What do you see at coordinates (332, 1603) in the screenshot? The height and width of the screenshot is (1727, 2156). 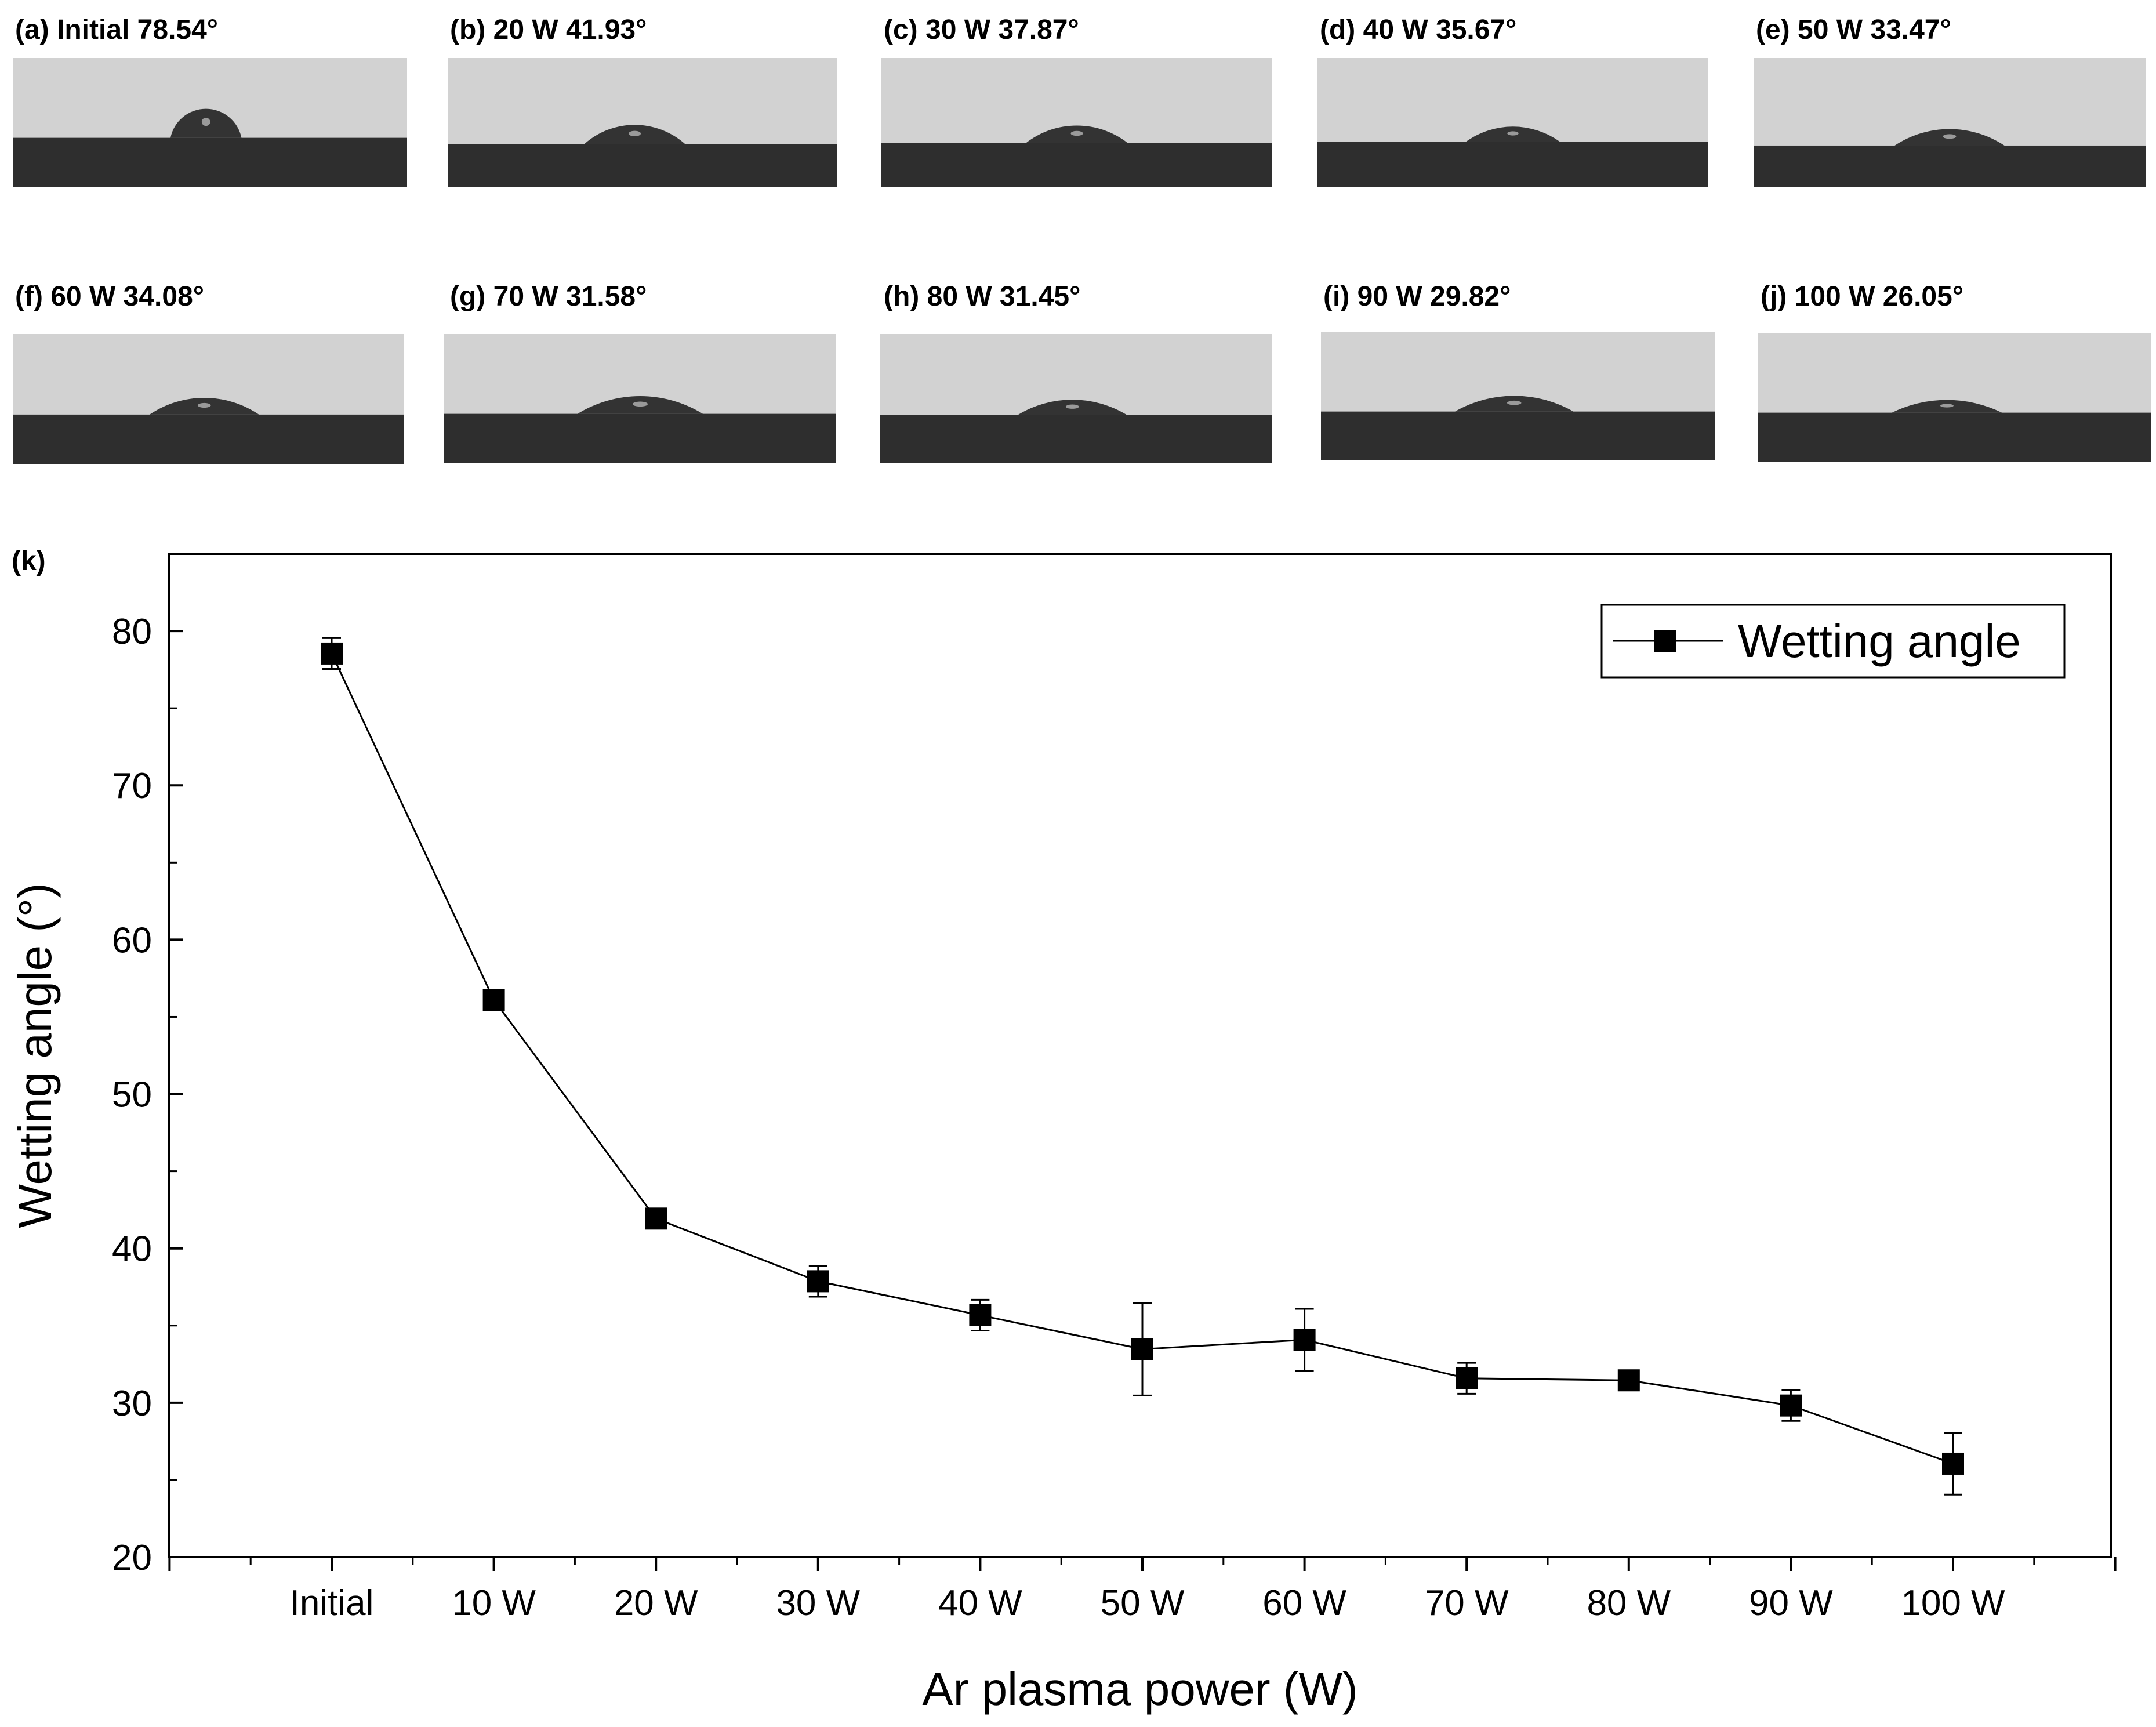 I see `x-tick-label: Initial` at bounding box center [332, 1603].